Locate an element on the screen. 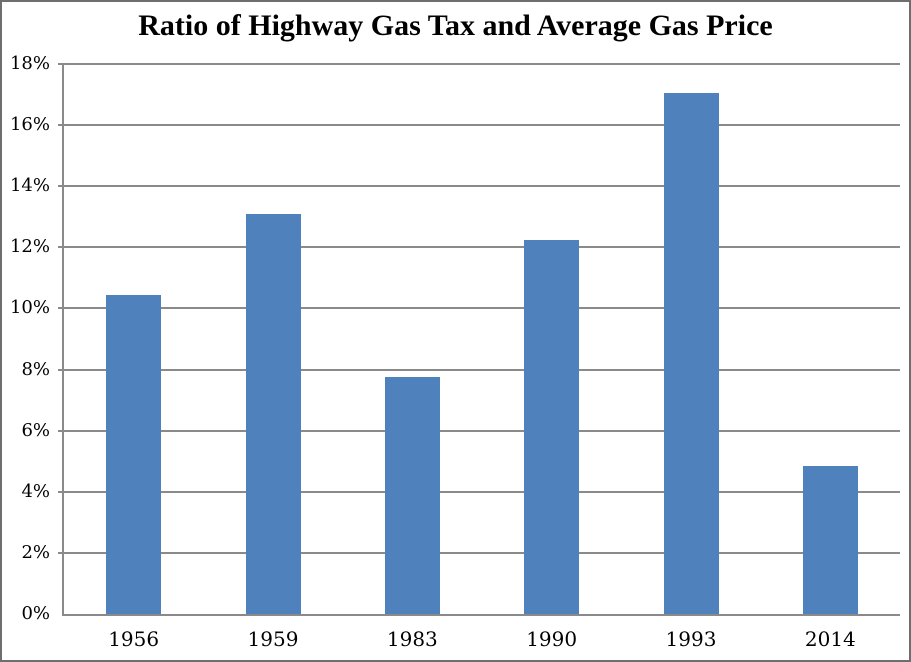 This screenshot has width=911, height=662. gridline-18% is located at coordinates (479, 64).